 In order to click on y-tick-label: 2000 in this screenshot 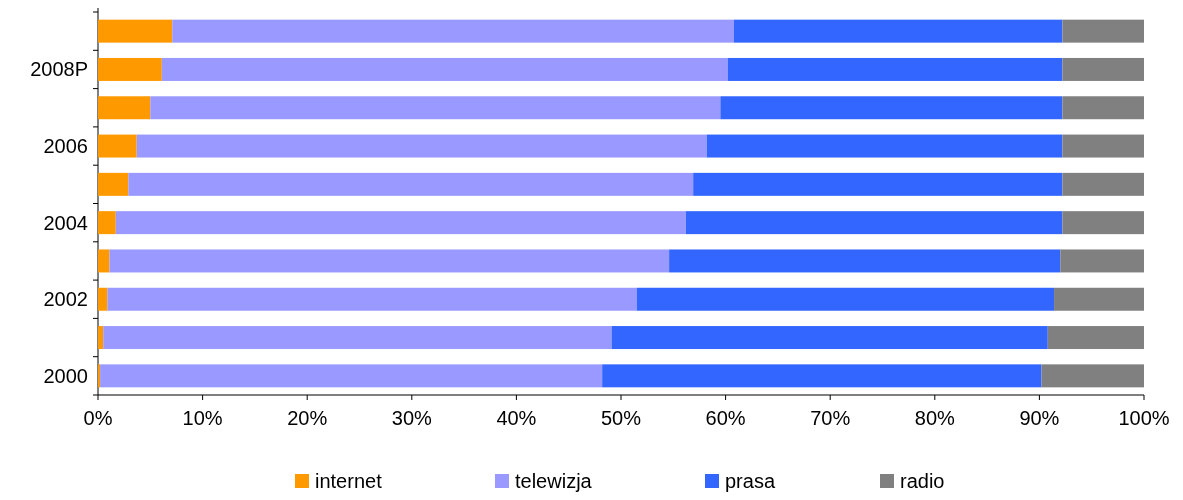, I will do `click(65, 375)`.